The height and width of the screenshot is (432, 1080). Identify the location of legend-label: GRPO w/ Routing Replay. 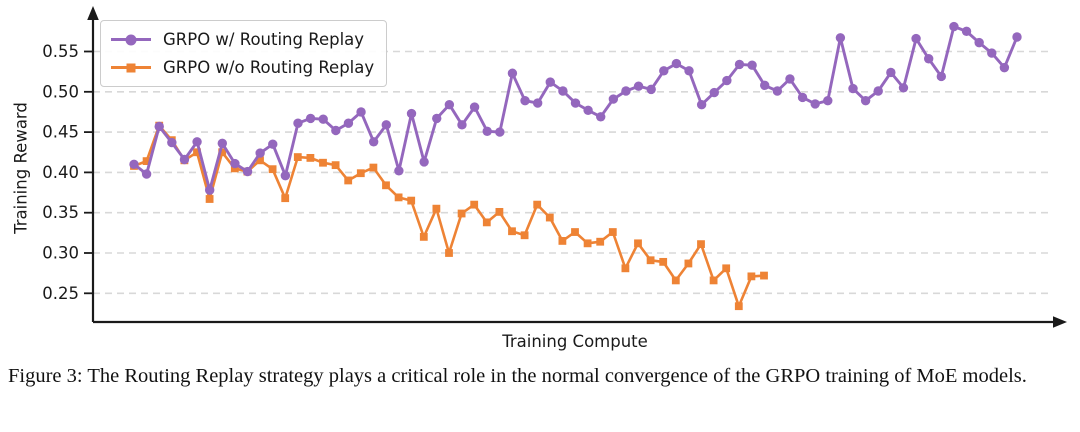
(264, 39).